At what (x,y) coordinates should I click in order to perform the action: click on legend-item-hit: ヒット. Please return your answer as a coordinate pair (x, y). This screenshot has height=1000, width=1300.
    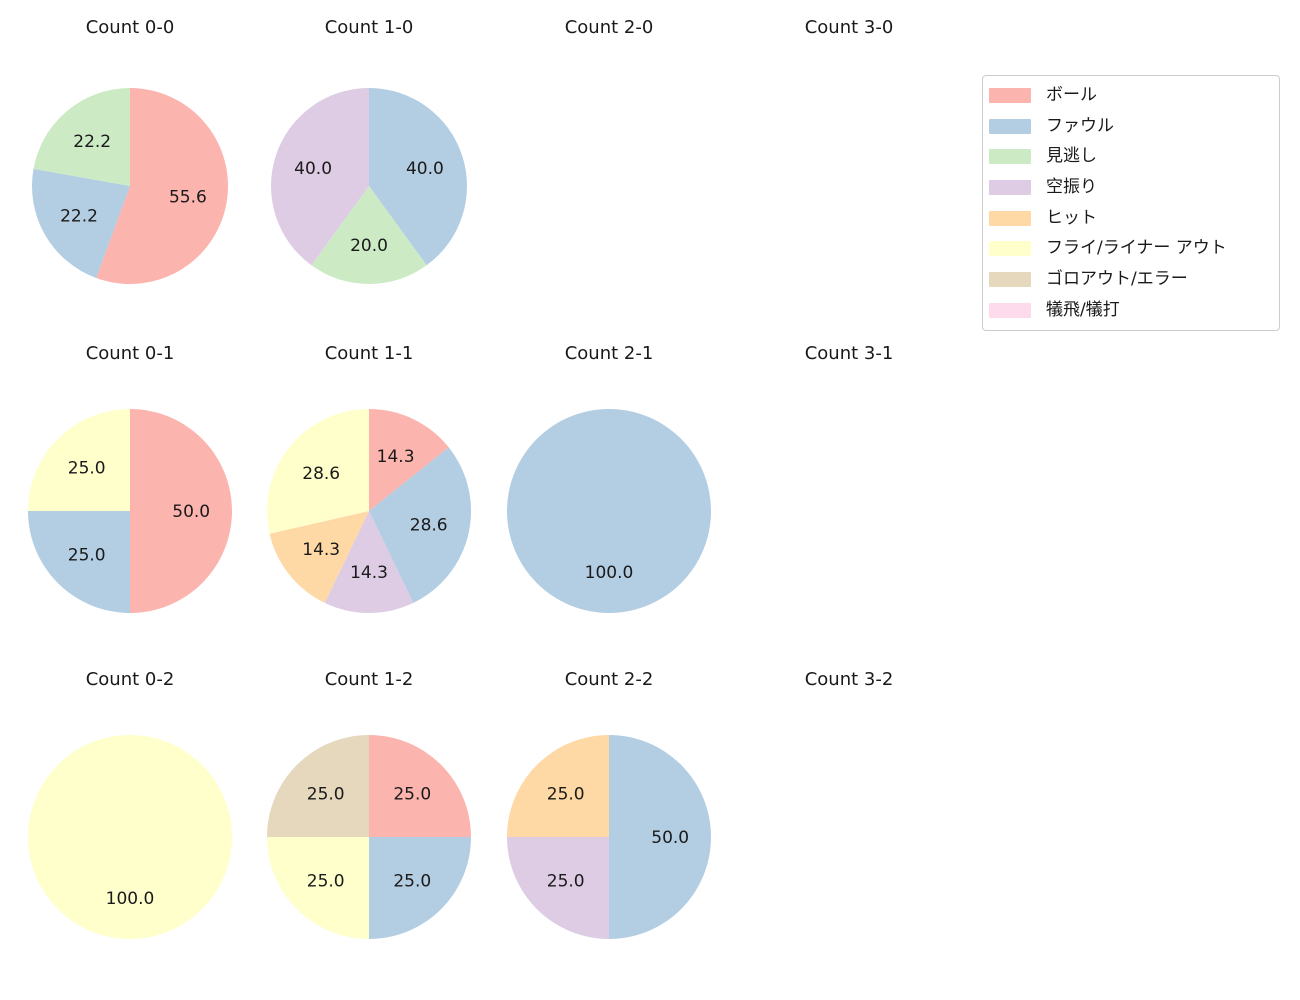
    Looking at the image, I should click on (1129, 218).